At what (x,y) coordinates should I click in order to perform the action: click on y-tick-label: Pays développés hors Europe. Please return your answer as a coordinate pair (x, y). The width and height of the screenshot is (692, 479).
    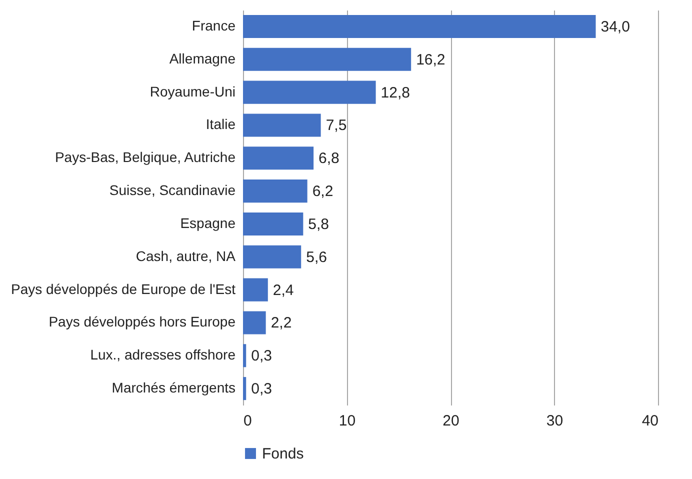
    Looking at the image, I should click on (142, 322).